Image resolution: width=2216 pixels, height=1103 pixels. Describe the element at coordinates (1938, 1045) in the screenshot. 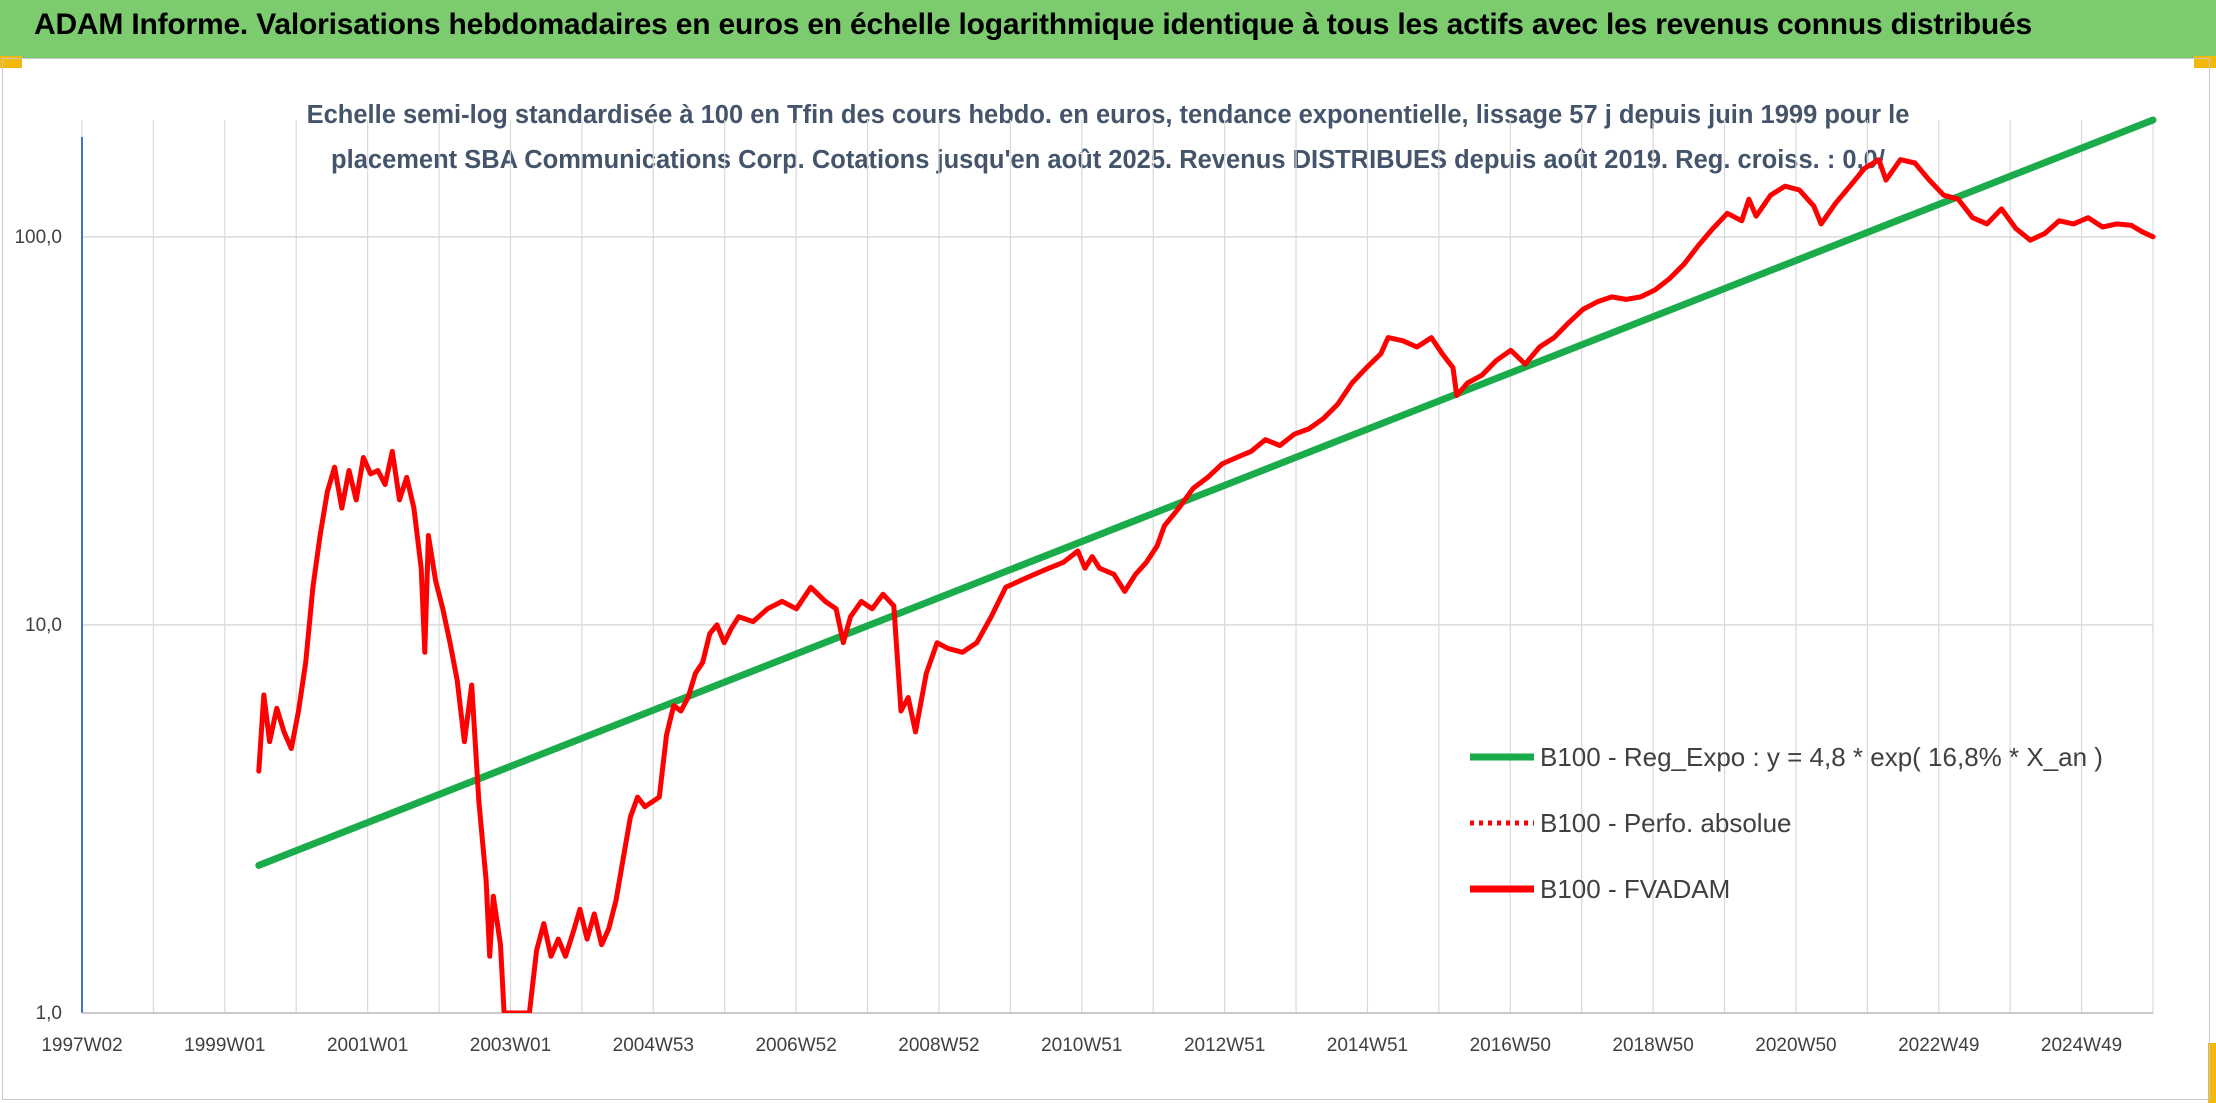

I see `x-tick-label: 2022W49` at that location.